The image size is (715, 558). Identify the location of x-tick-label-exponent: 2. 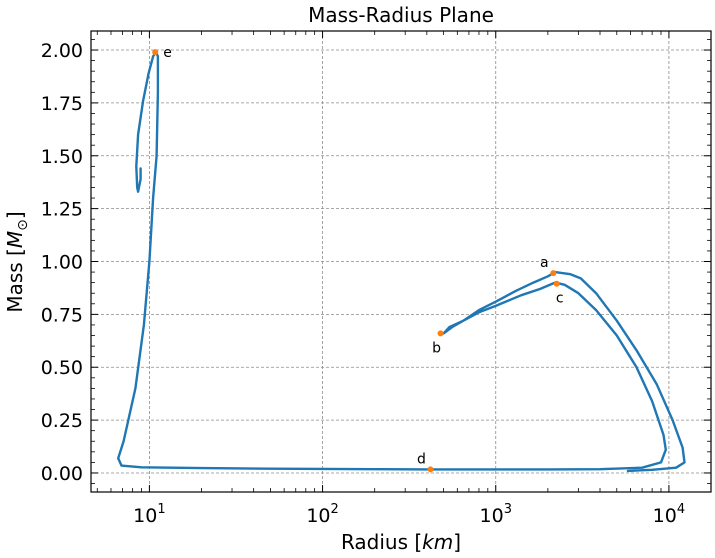
(335, 509).